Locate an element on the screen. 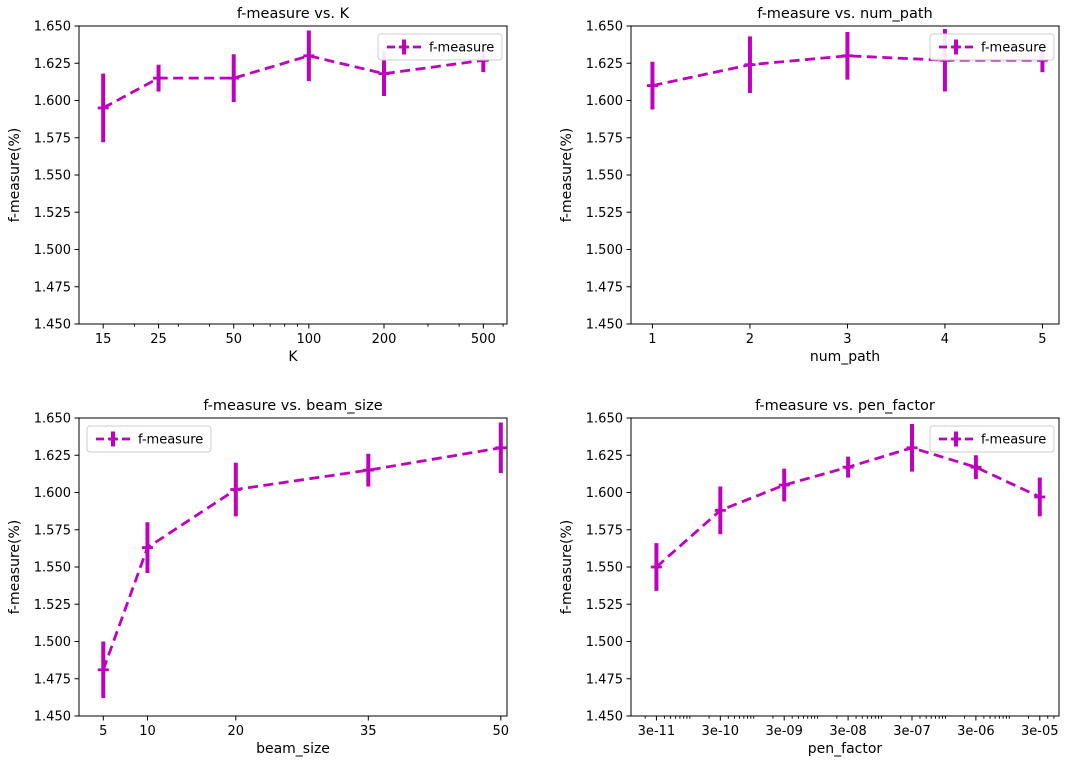 This screenshot has height=769, width=1072. chart-title: f-measure vs. num_path is located at coordinates (844, 14).